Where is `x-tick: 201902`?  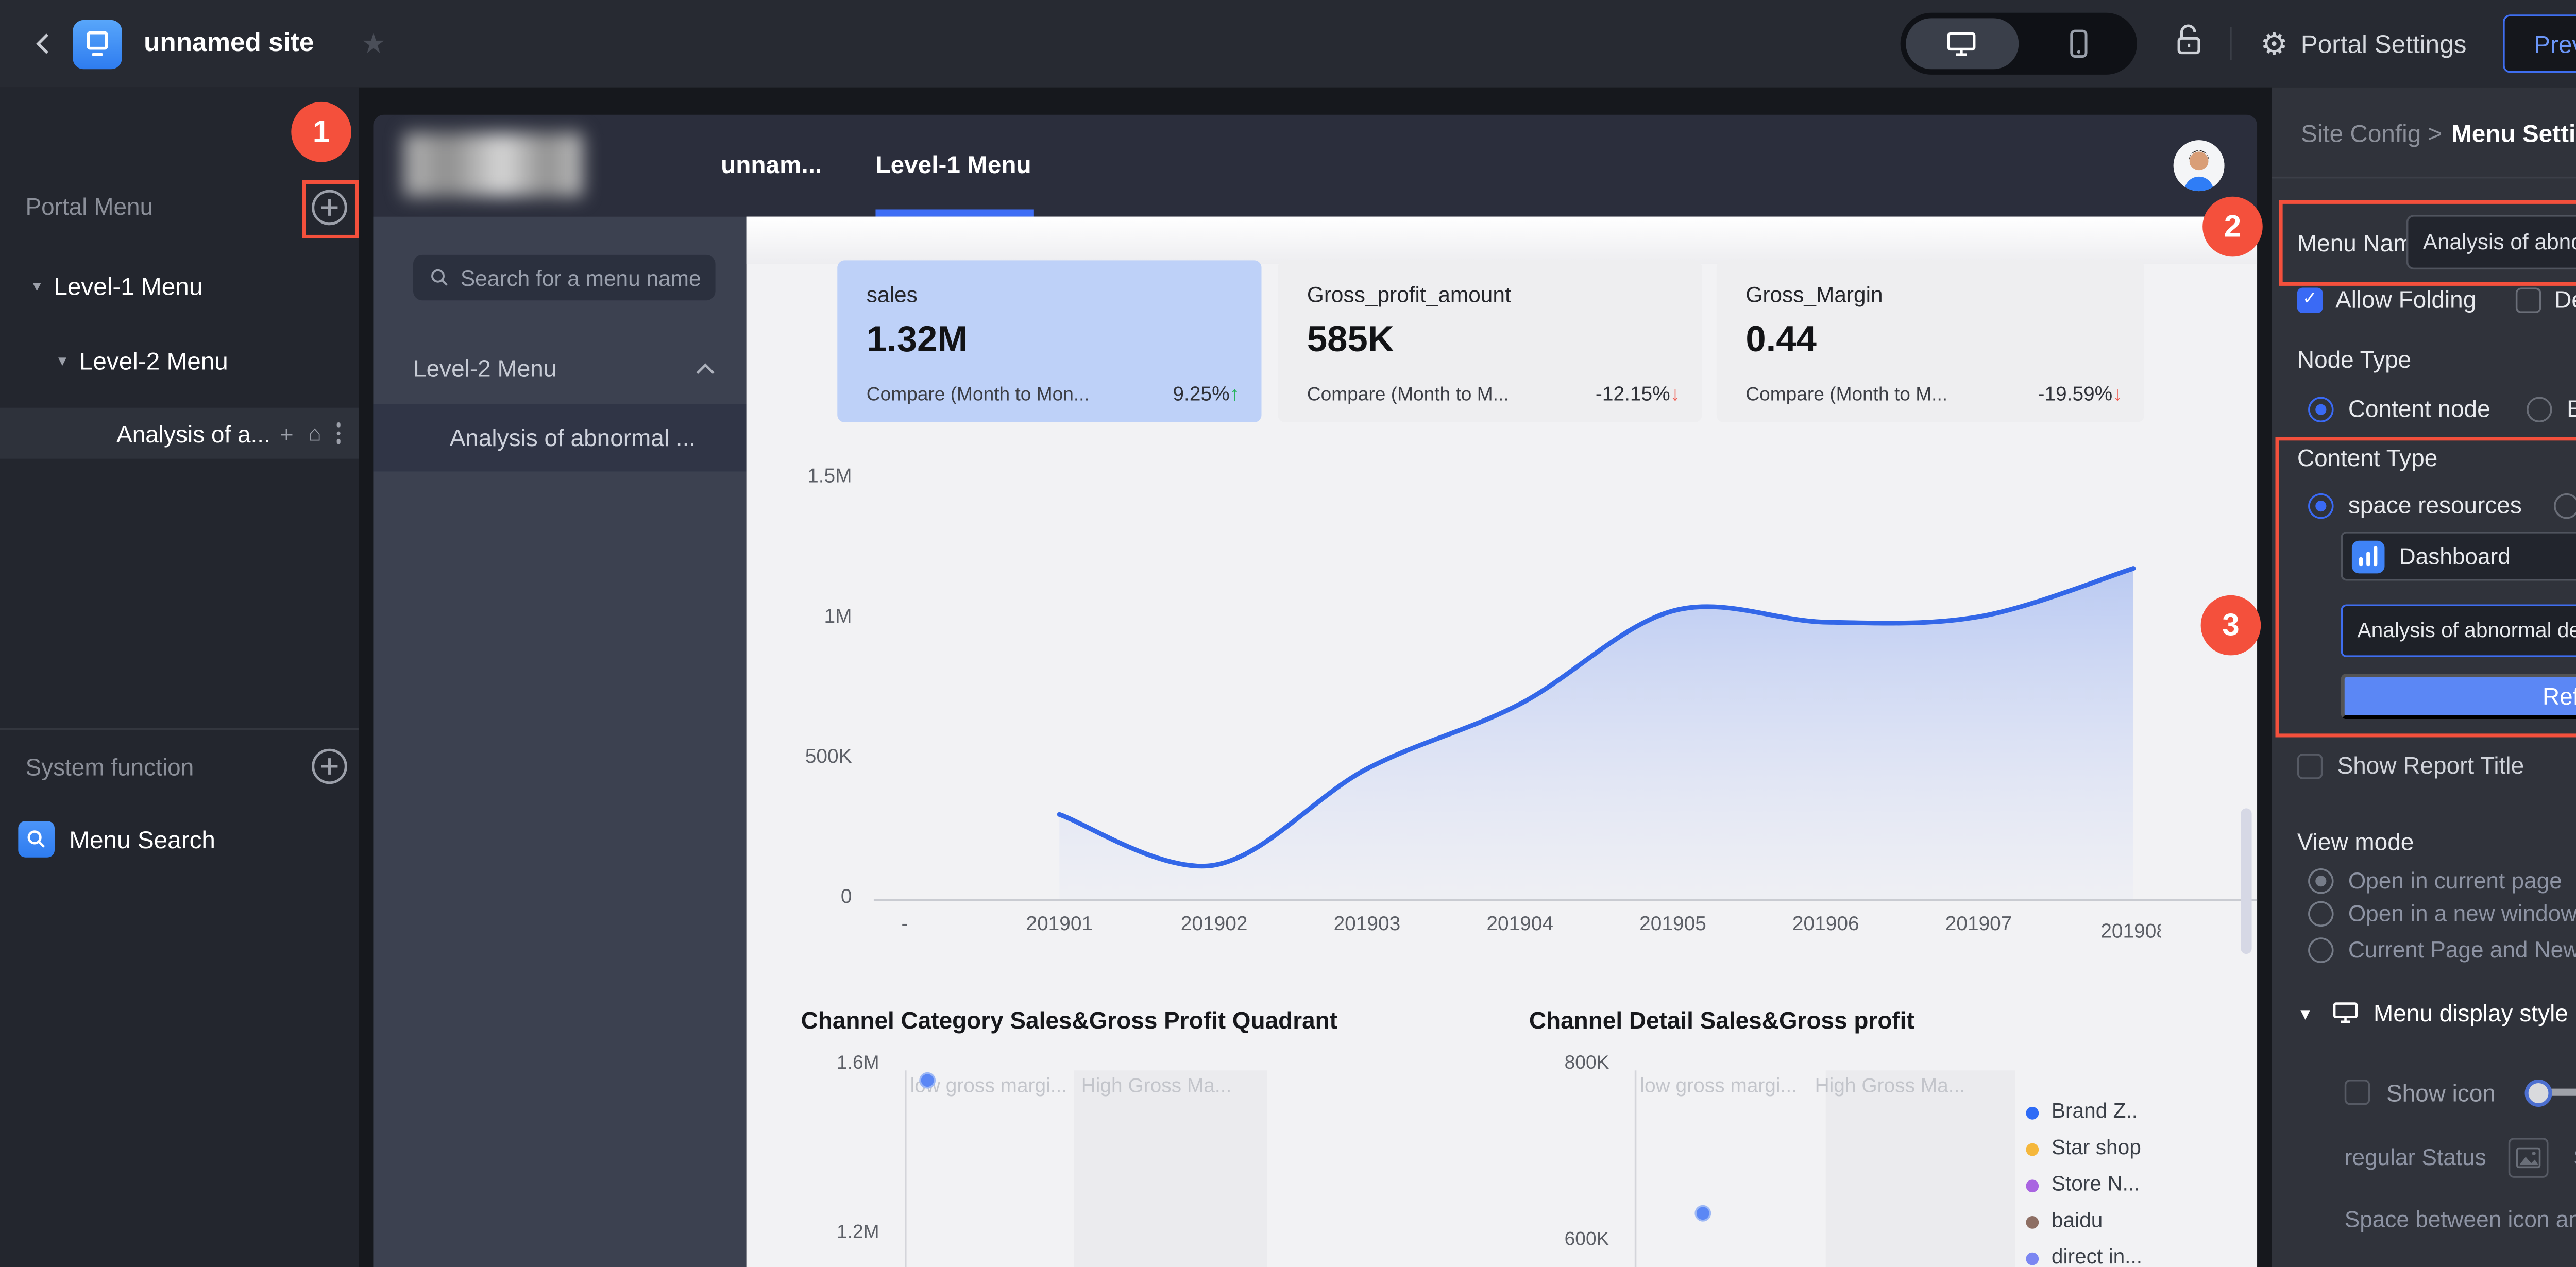
x-tick: 201902 is located at coordinates (1214, 925).